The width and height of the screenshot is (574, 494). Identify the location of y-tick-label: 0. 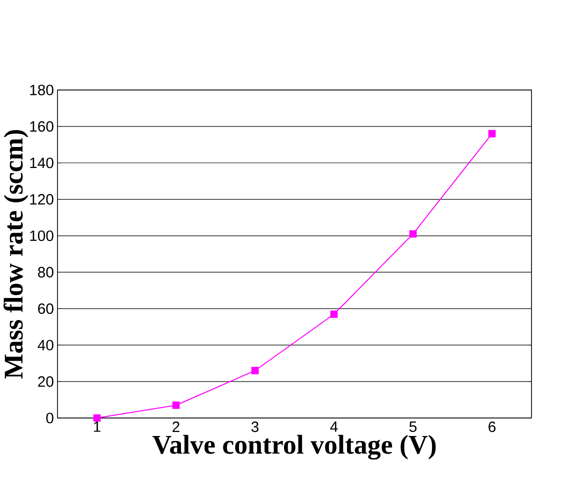
(50, 418).